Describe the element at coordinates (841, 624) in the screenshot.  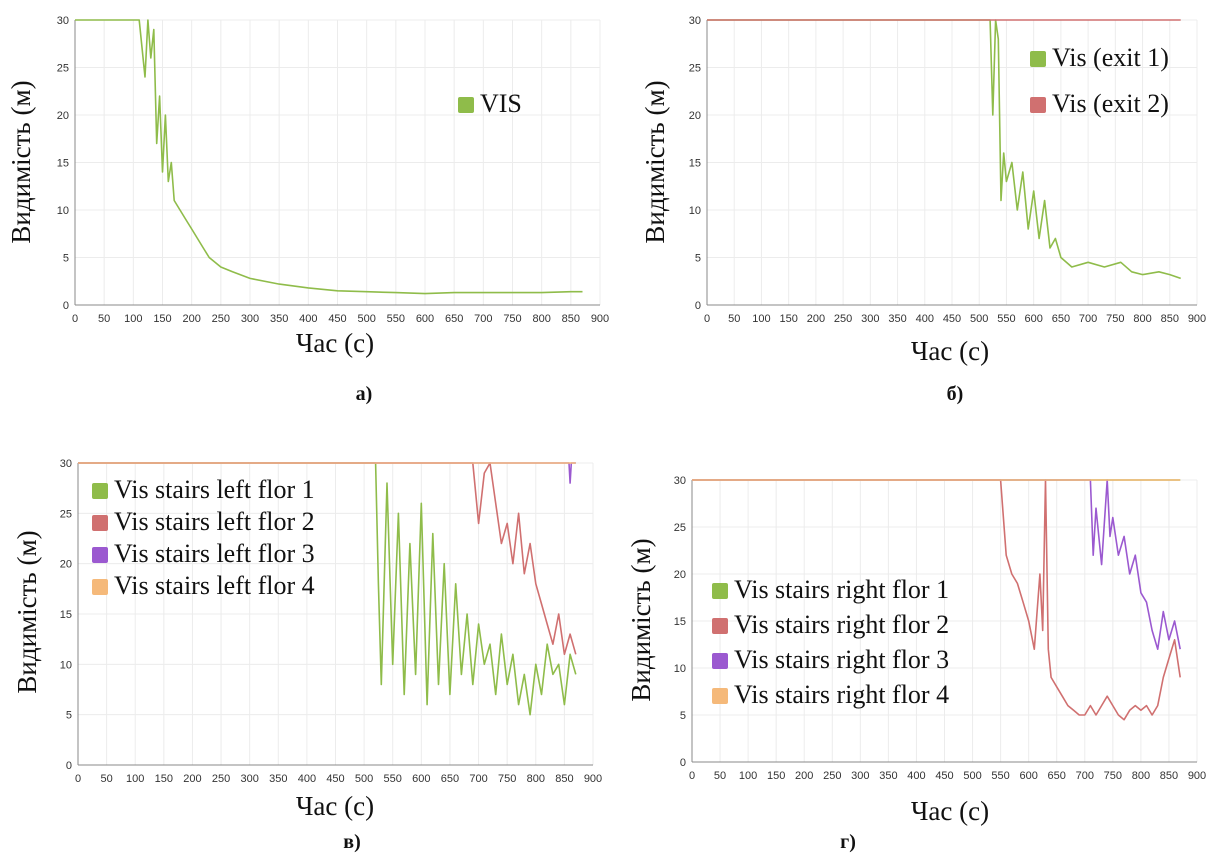
I see `legend-entry: Vis stairs right flor 2` at that location.